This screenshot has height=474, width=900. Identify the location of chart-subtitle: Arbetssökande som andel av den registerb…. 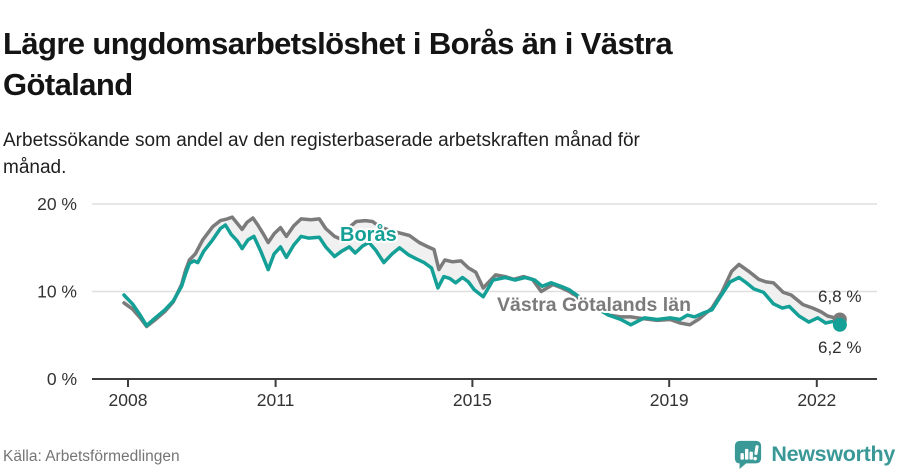
(433, 154).